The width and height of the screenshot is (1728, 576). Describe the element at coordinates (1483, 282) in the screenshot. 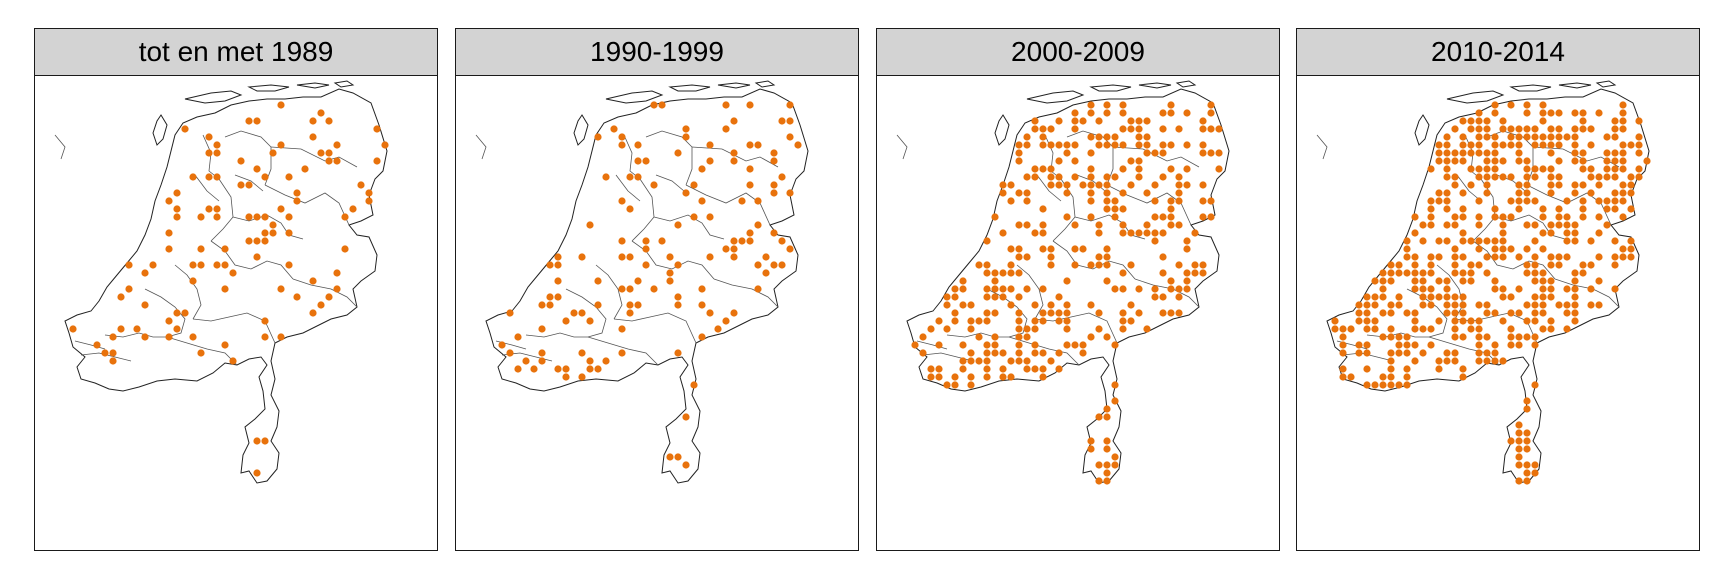

I see `netherlands-map` at that location.